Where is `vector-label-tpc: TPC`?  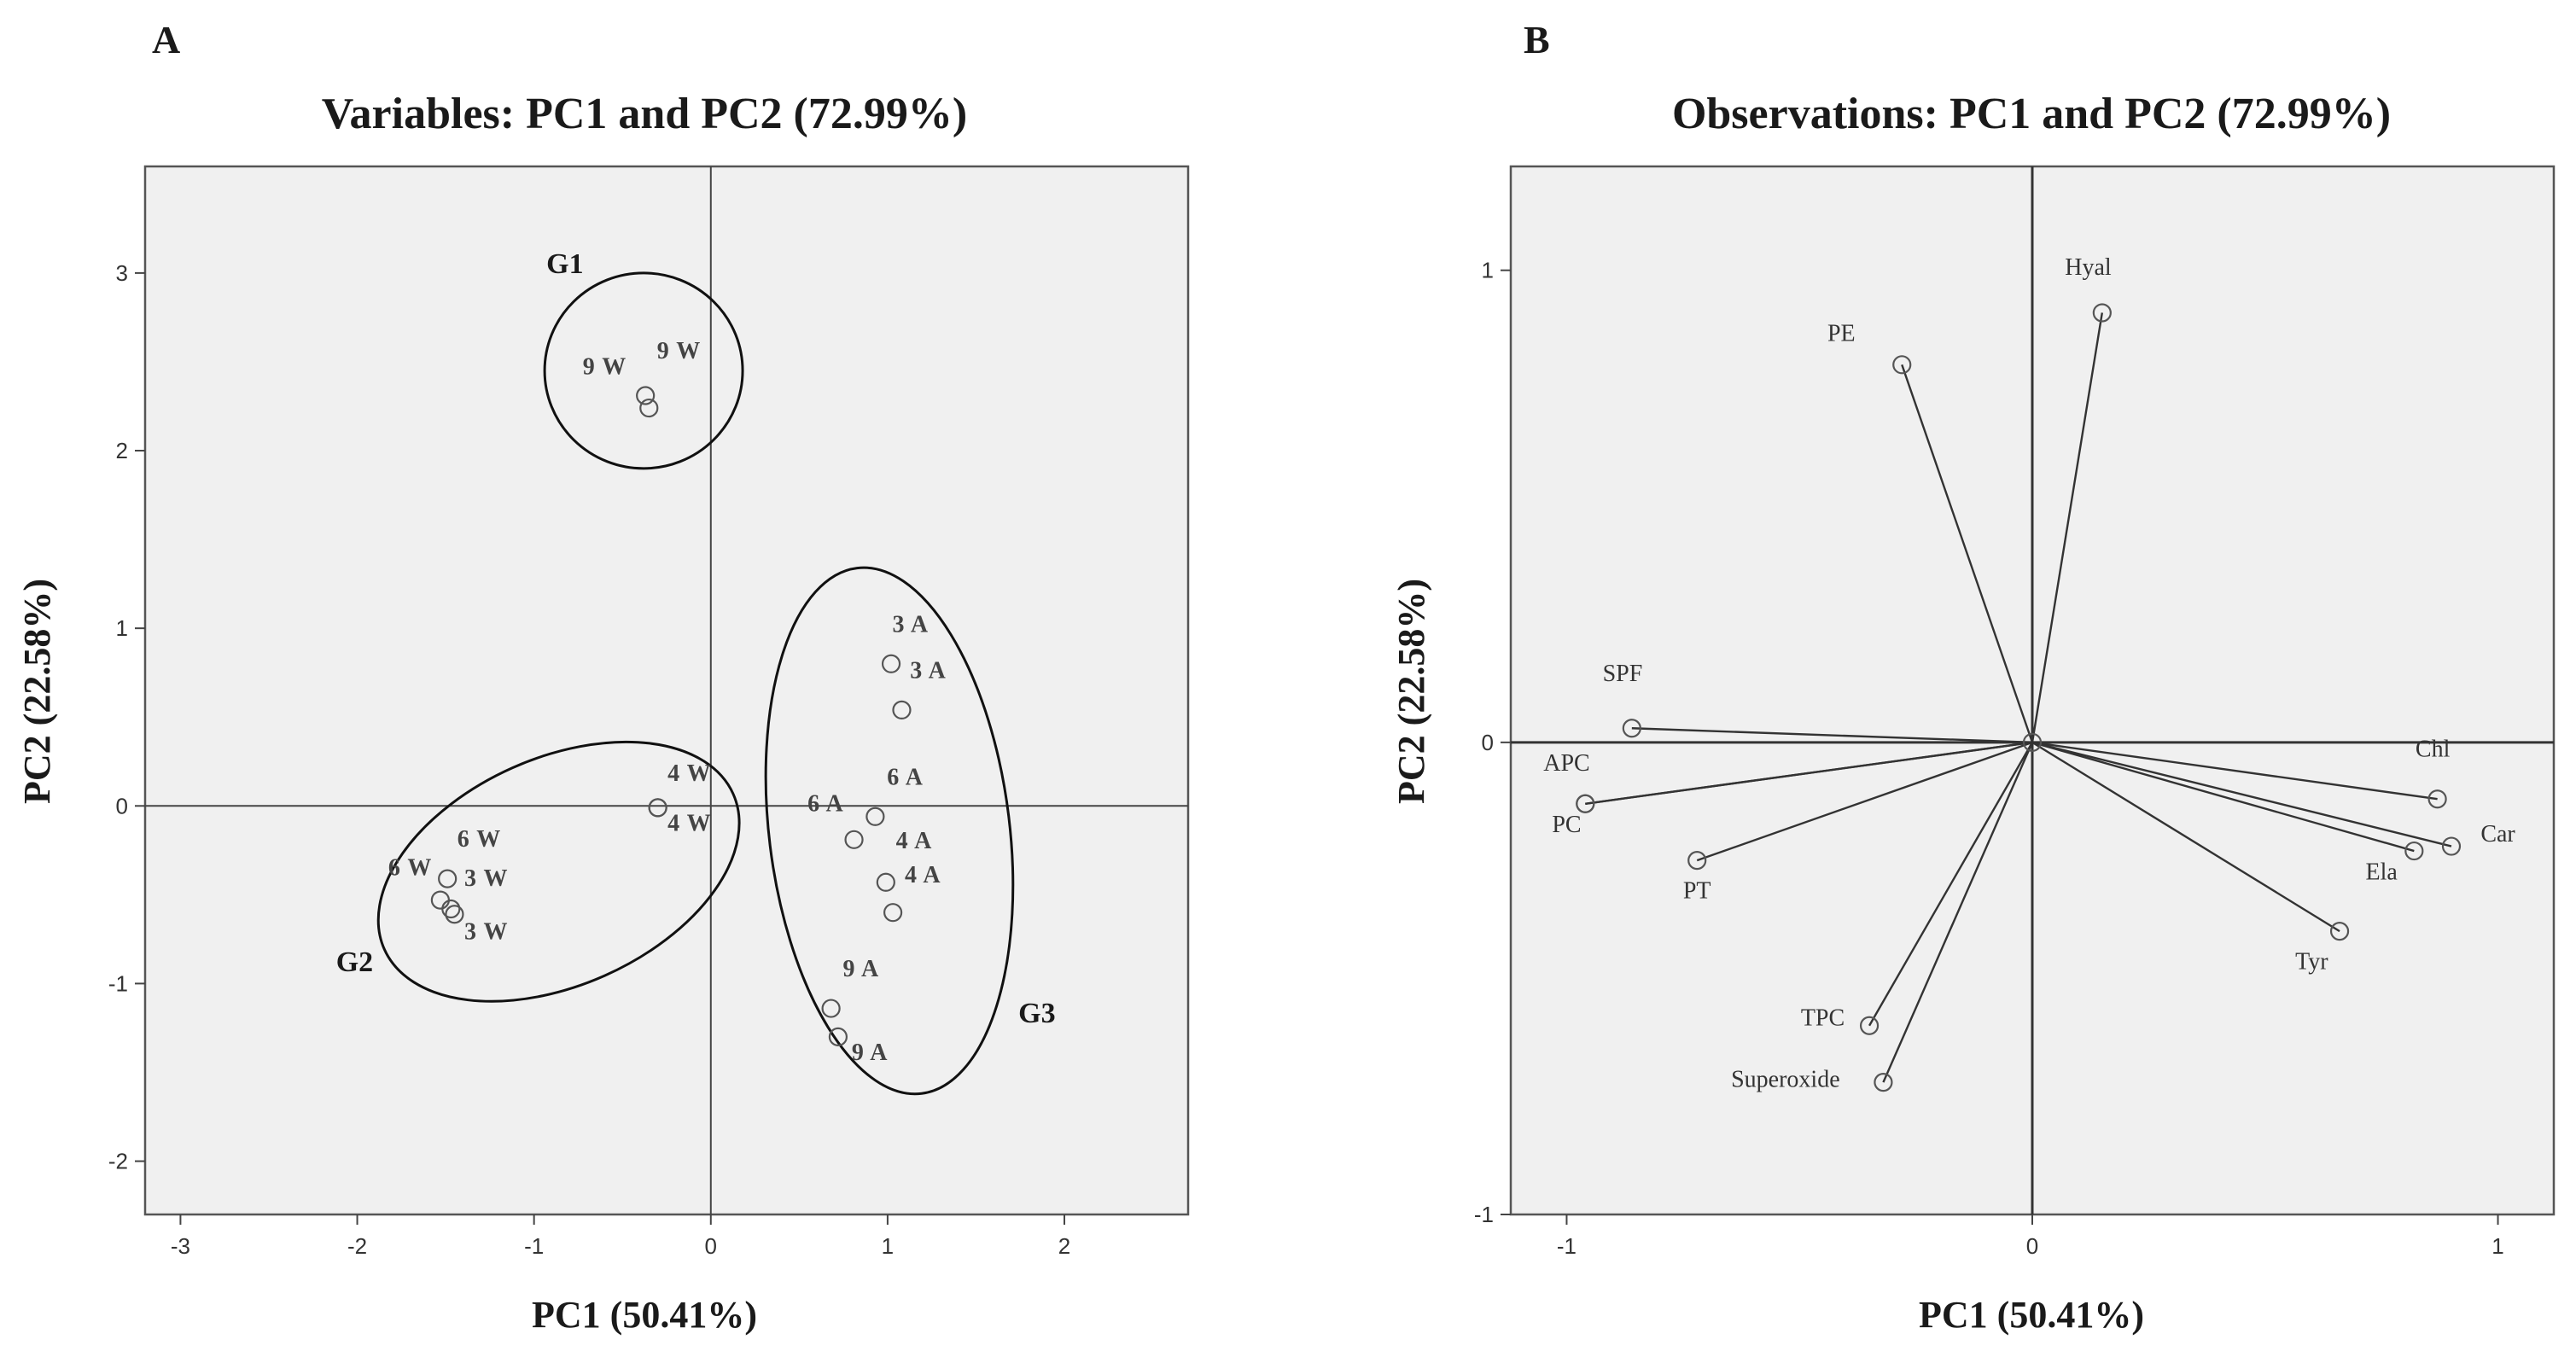
vector-label-tpc: TPC is located at coordinates (1823, 1018).